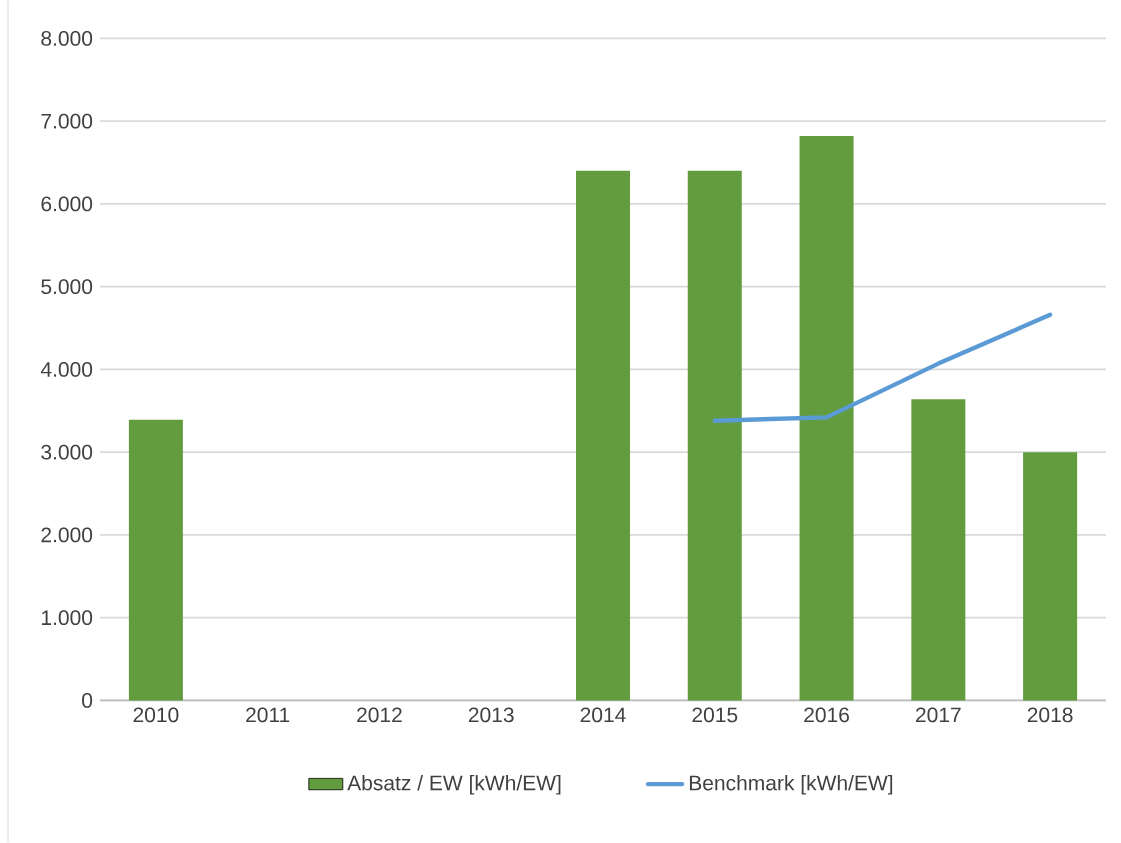 The height and width of the screenshot is (843, 1121). Describe the element at coordinates (67, 121) in the screenshot. I see `y-tick-label: 7.000` at that location.